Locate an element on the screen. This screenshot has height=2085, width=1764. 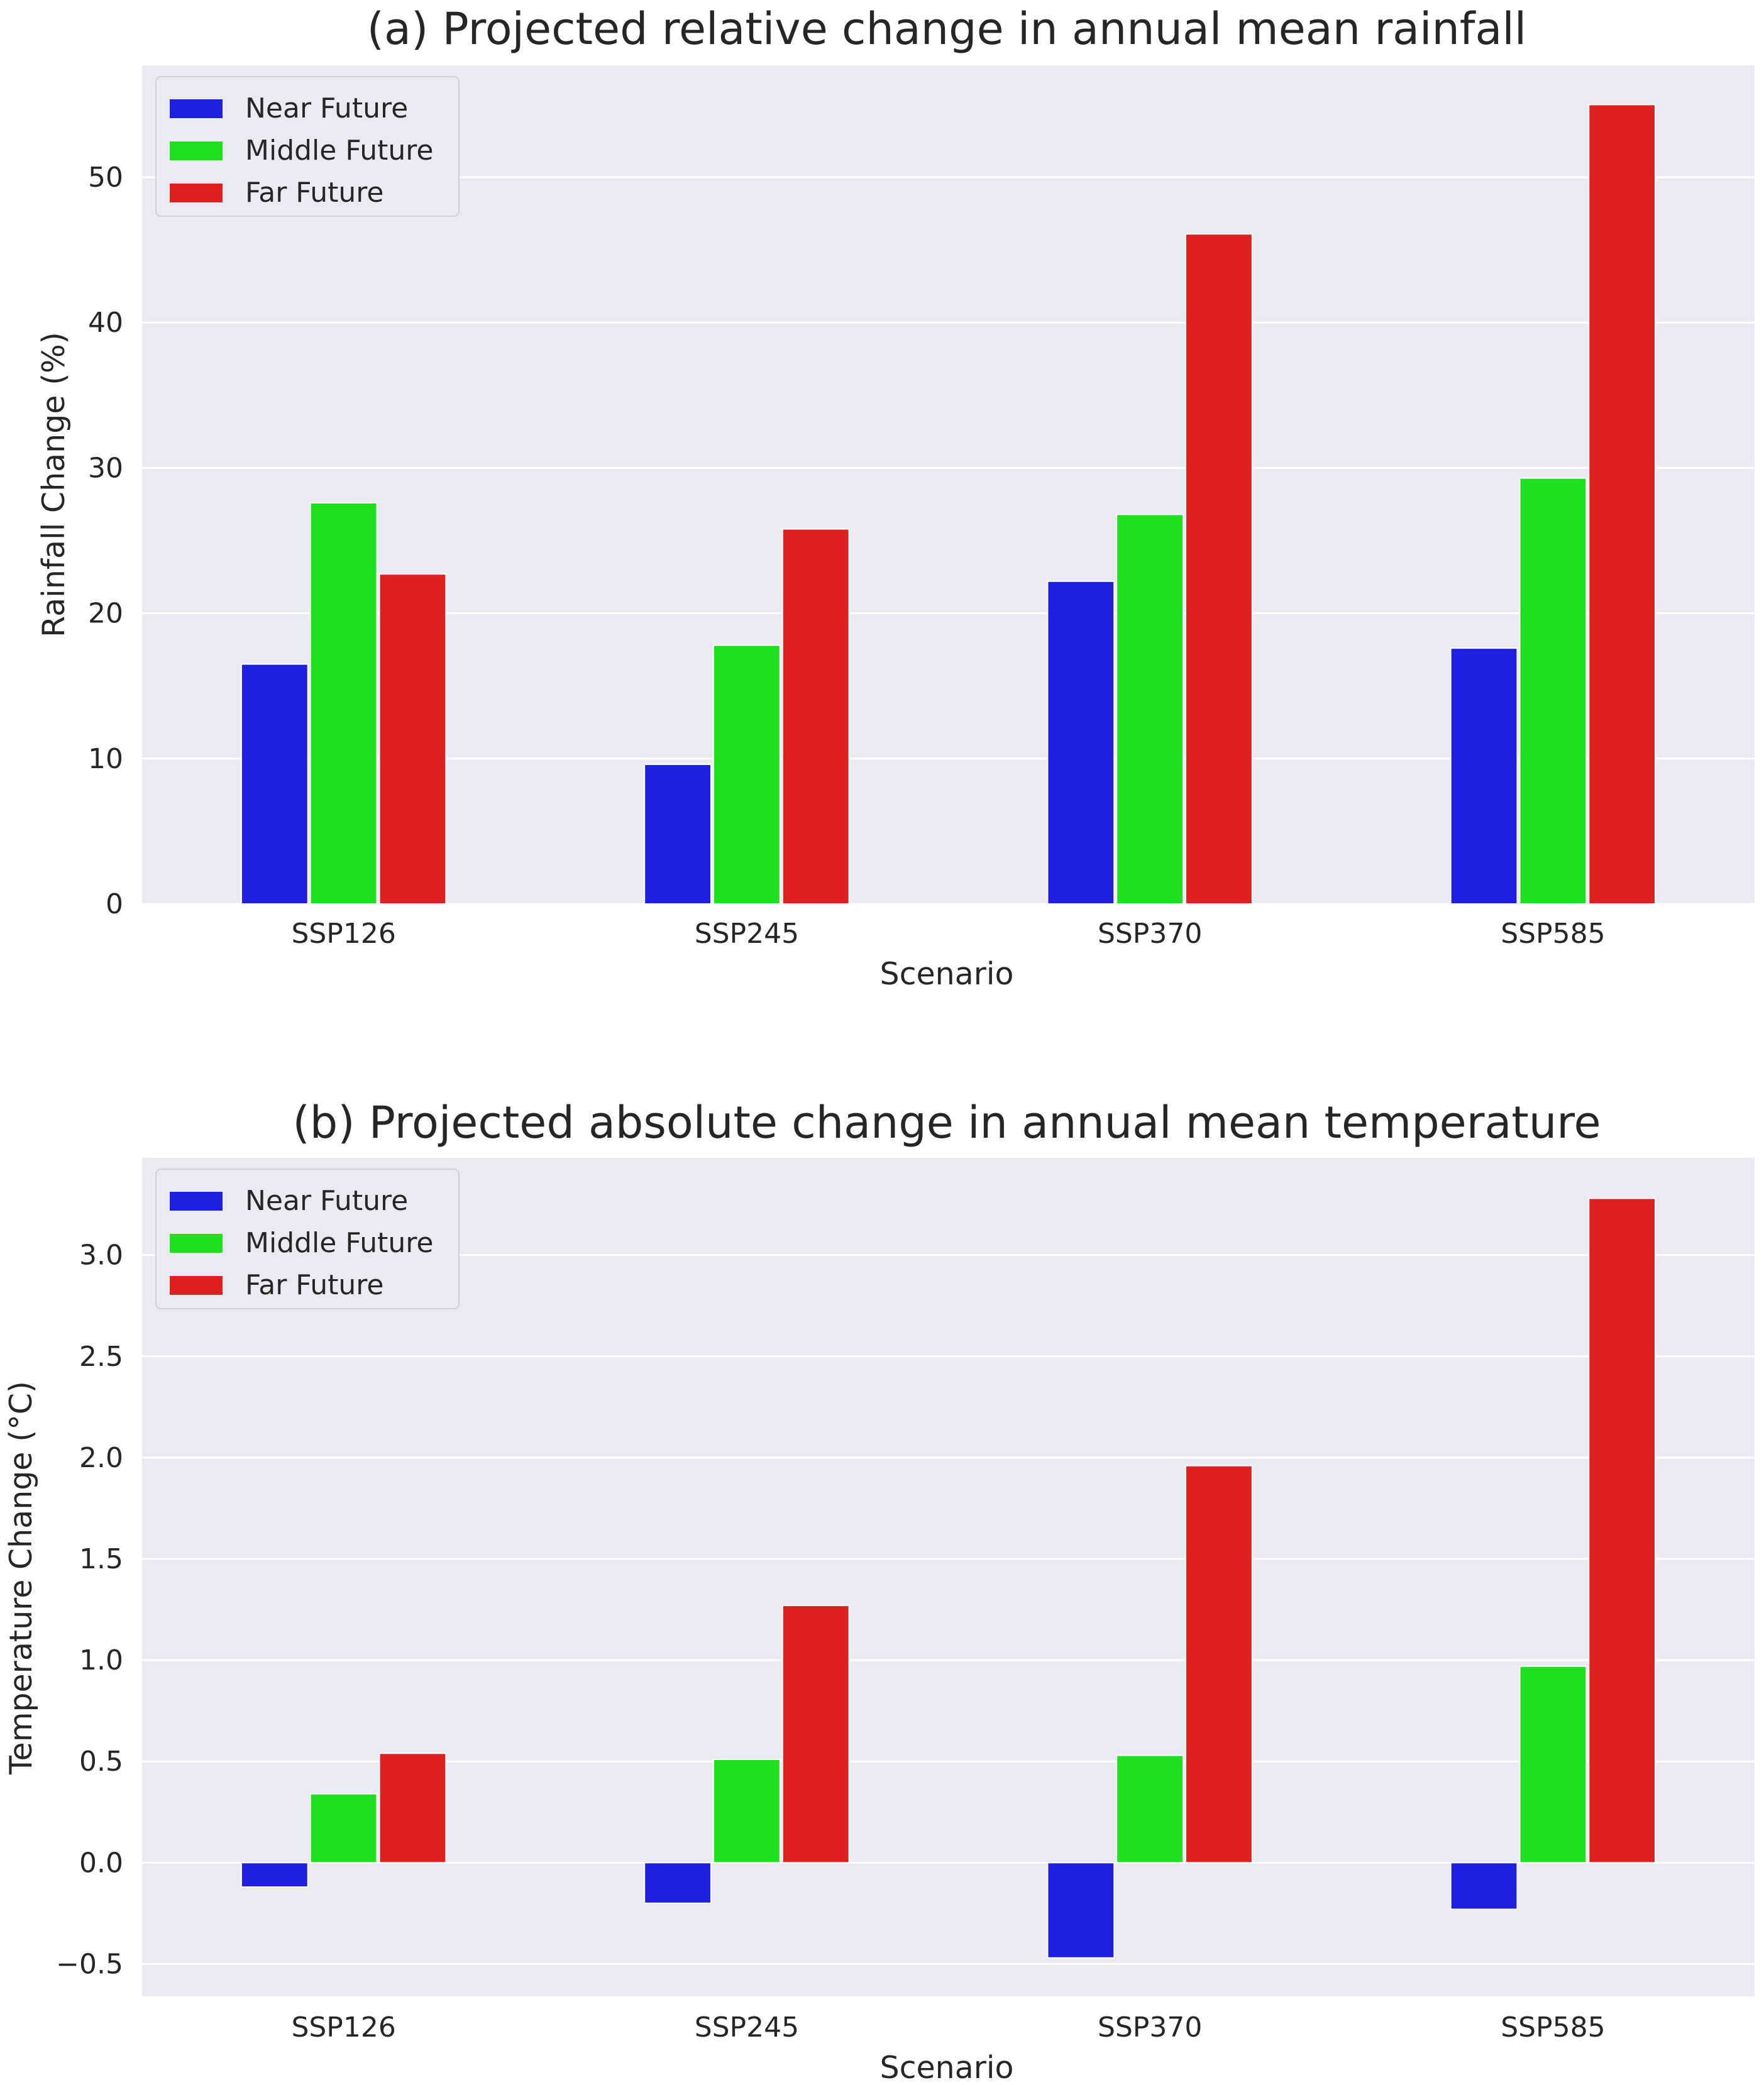
y-tick-label: 30 is located at coordinates (106, 468).